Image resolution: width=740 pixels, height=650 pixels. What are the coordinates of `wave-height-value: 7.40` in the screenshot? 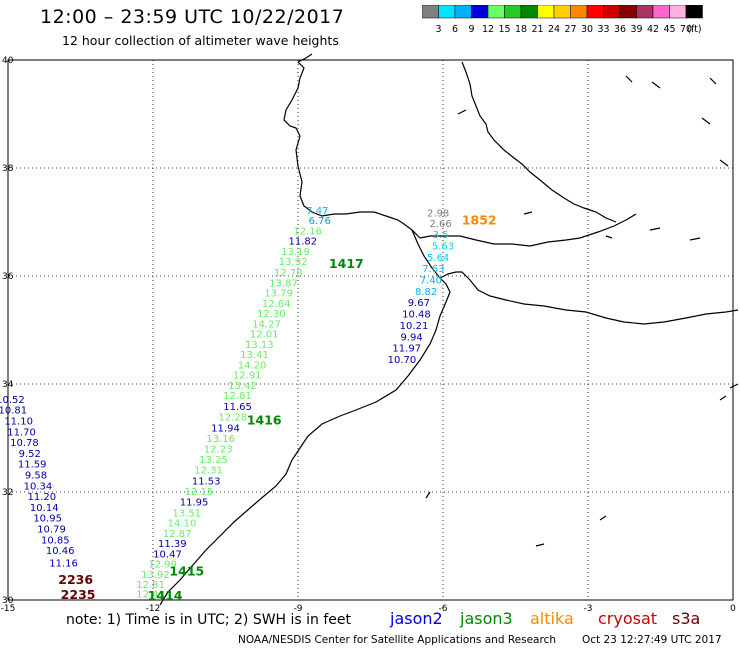 It's located at (431, 281).